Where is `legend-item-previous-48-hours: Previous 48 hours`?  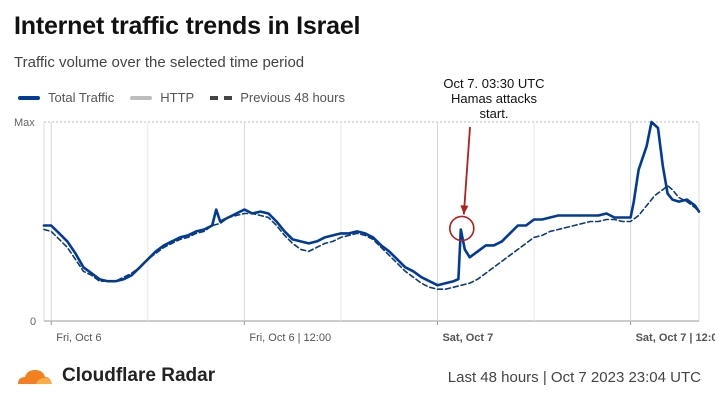
legend-item-previous-48-hours: Previous 48 hours is located at coordinates (277, 97).